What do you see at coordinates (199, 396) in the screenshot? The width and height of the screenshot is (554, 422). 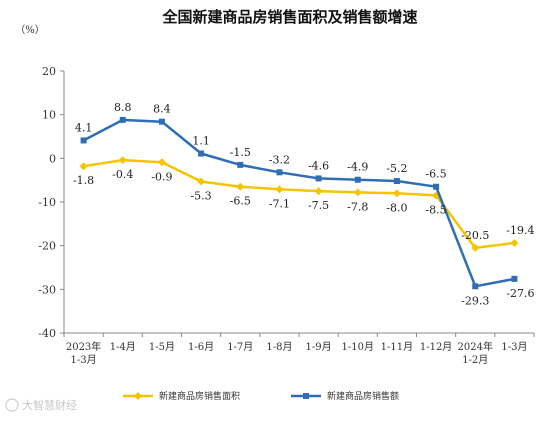 I see `legend-label: 新建商品房销售面积` at bounding box center [199, 396].